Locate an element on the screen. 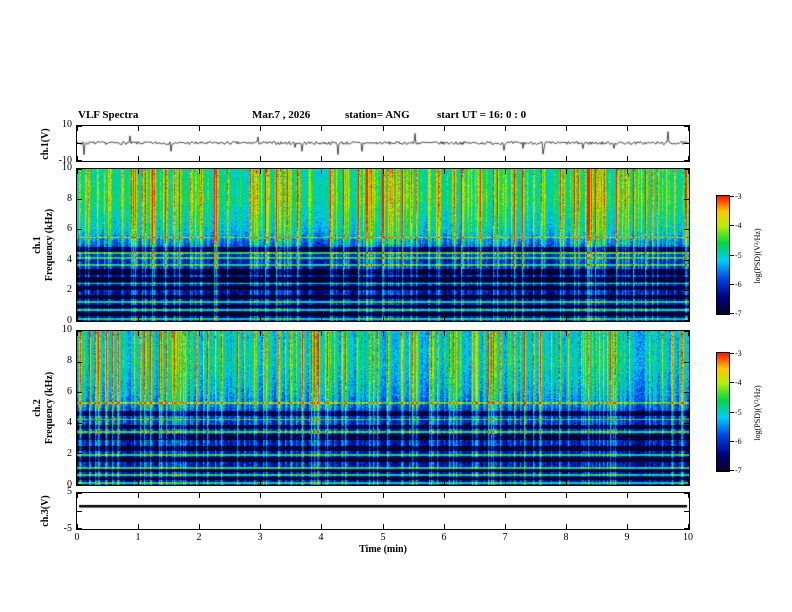  x-tick-label: 10 is located at coordinates (688, 537).